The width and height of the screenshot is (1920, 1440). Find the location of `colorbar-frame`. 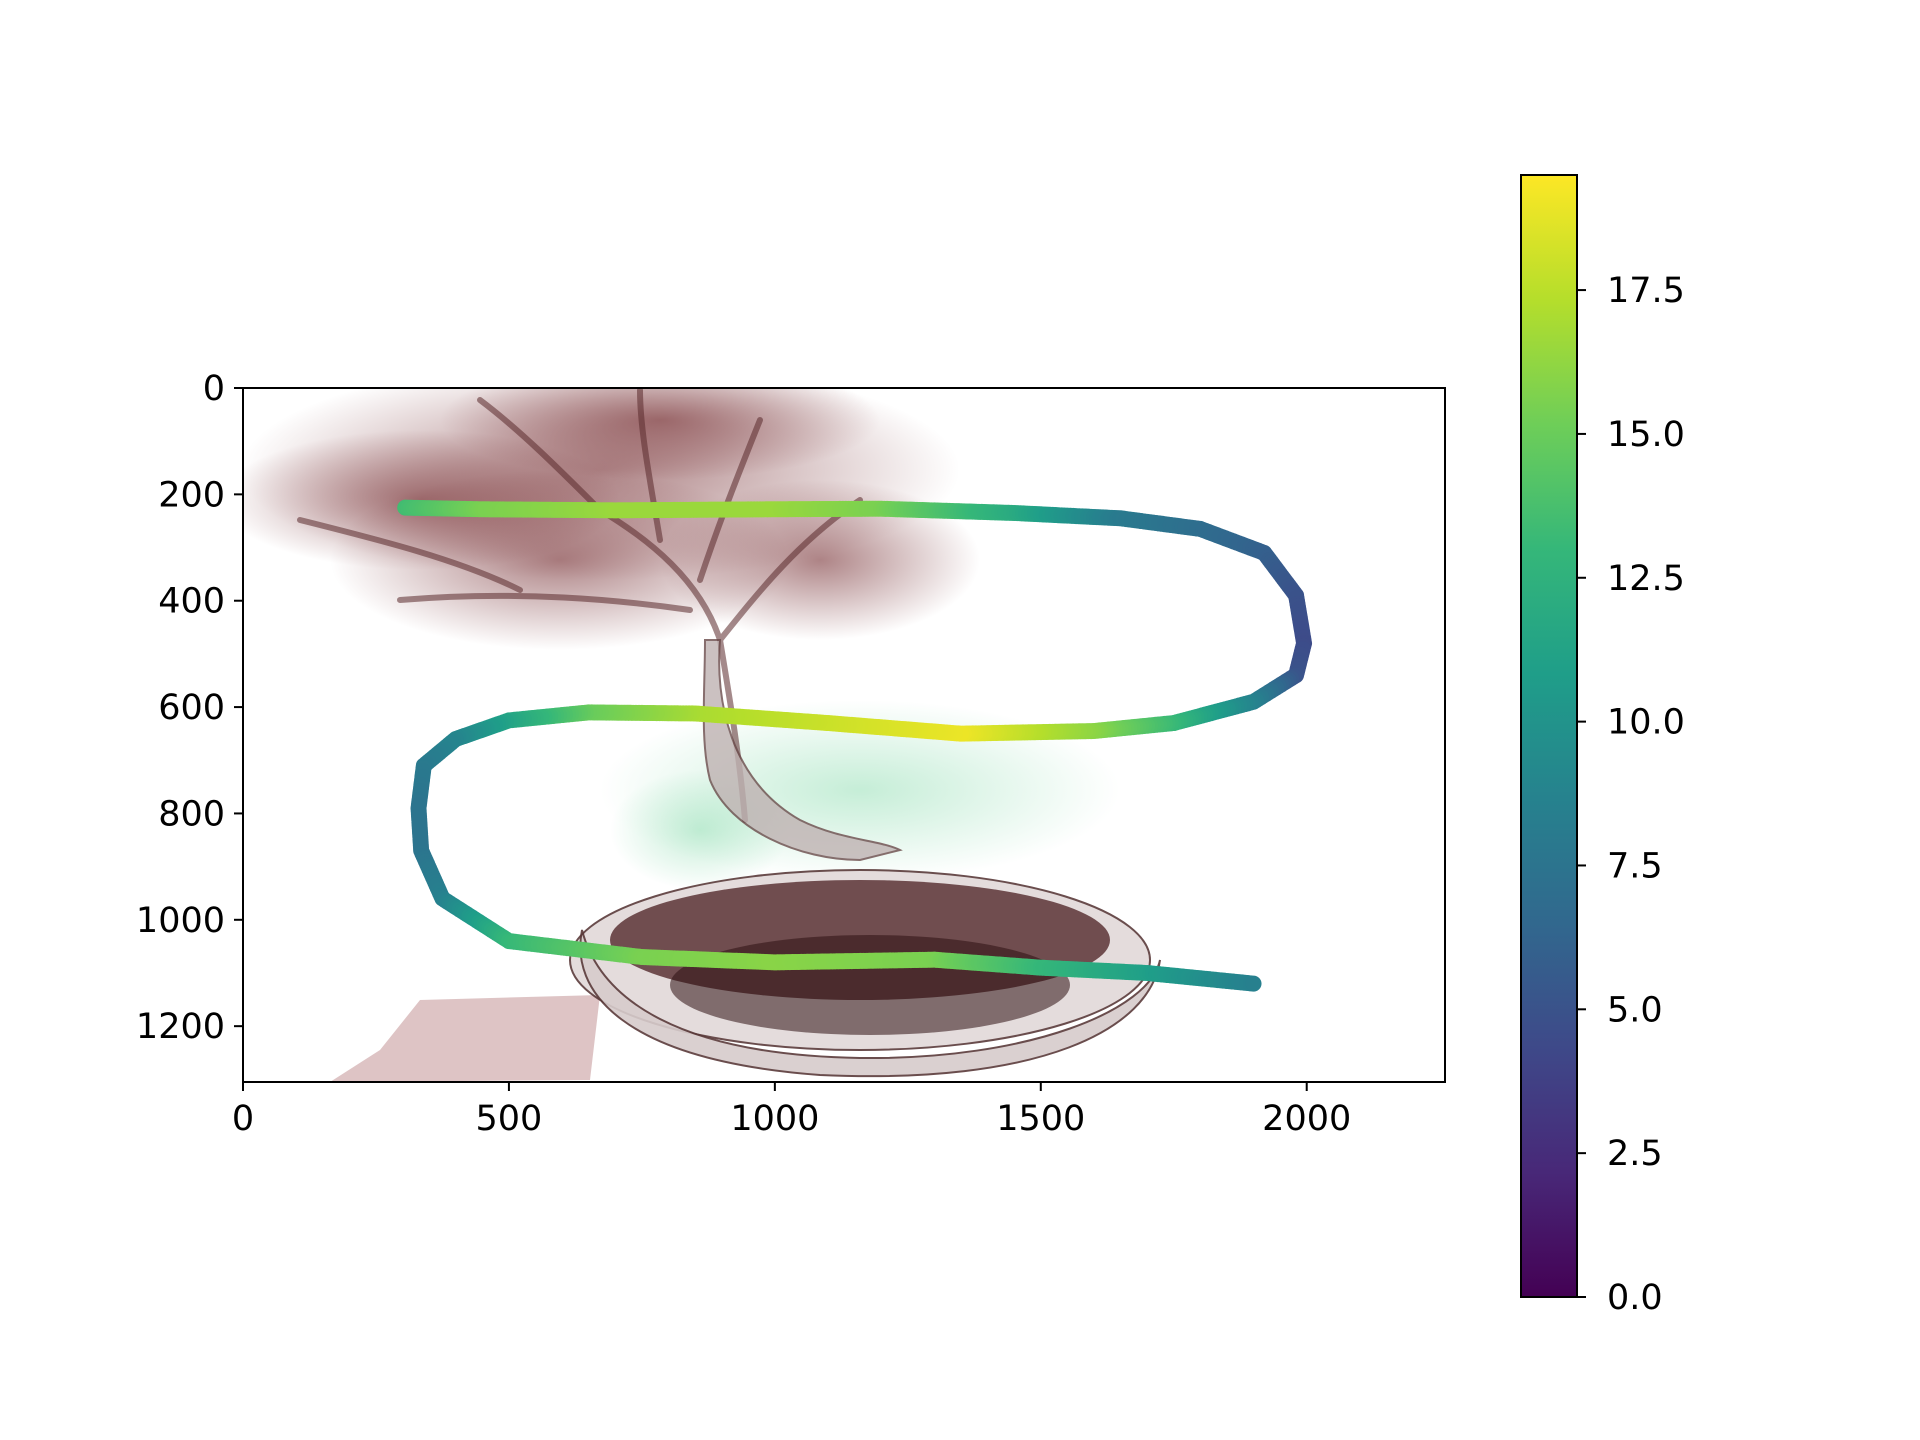

colorbar-frame is located at coordinates (1549, 736).